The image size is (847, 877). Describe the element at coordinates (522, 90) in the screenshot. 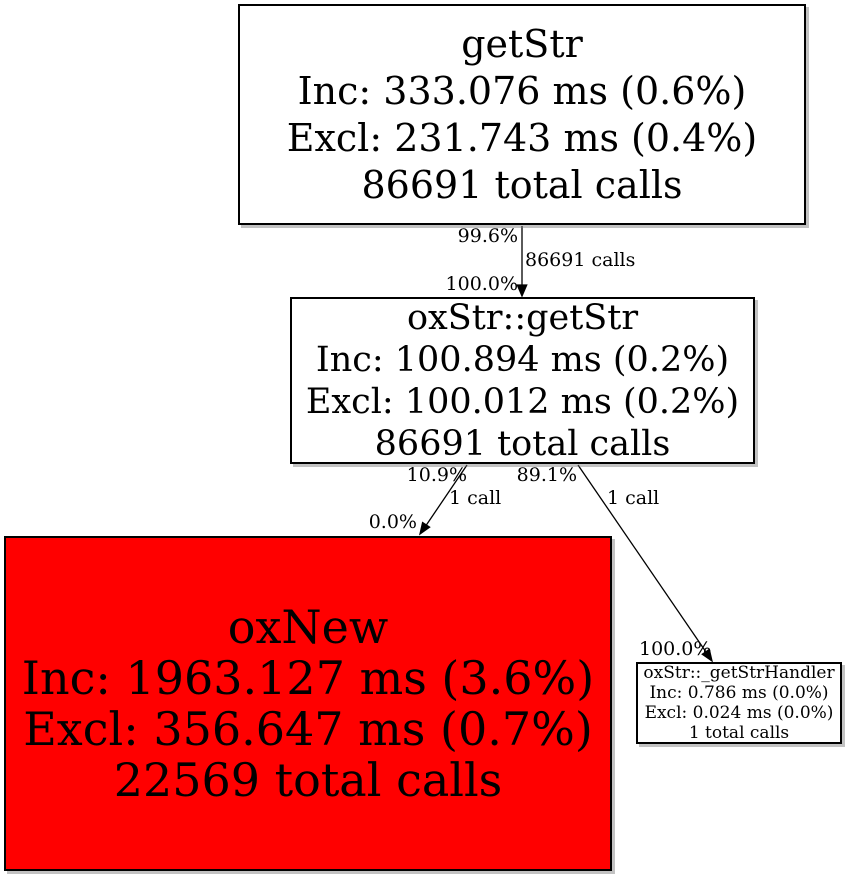

I see `node-inclusive-time: Inc: 333.076 ms (0.6%)` at that location.